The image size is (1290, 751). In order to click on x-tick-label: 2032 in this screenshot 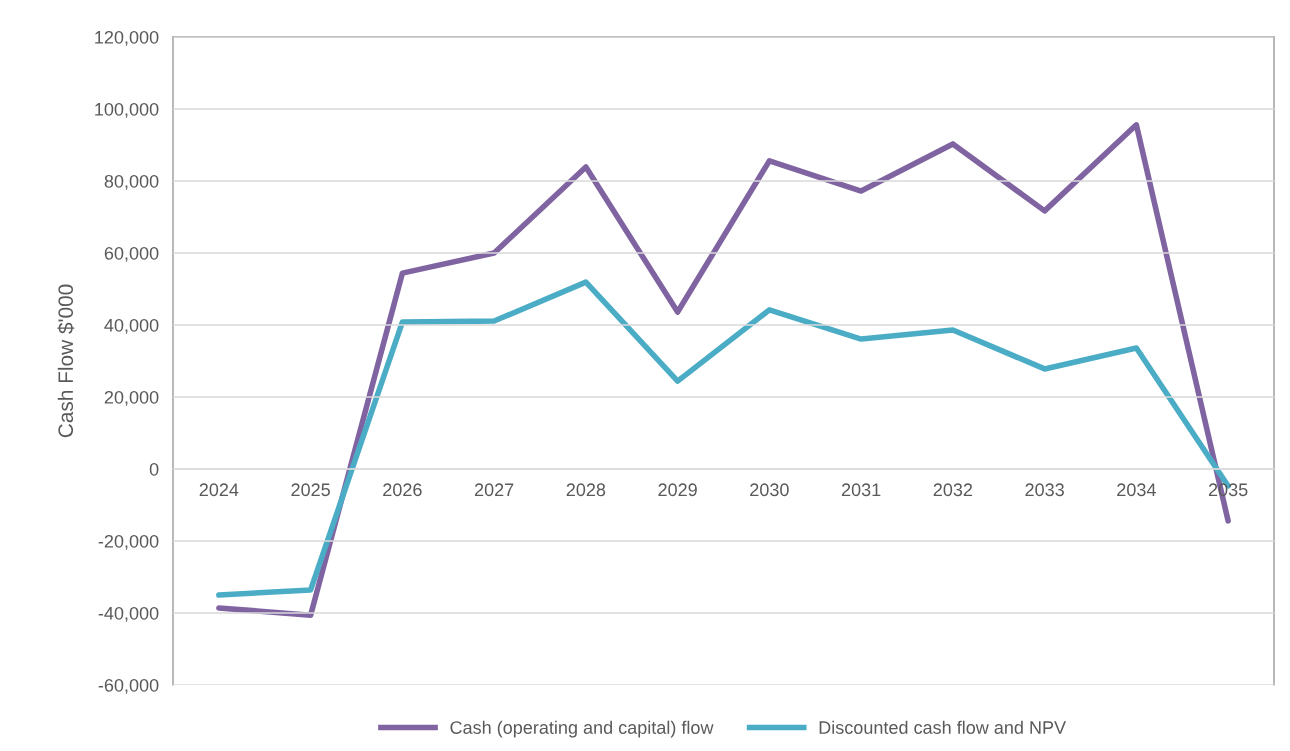, I will do `click(953, 490)`.